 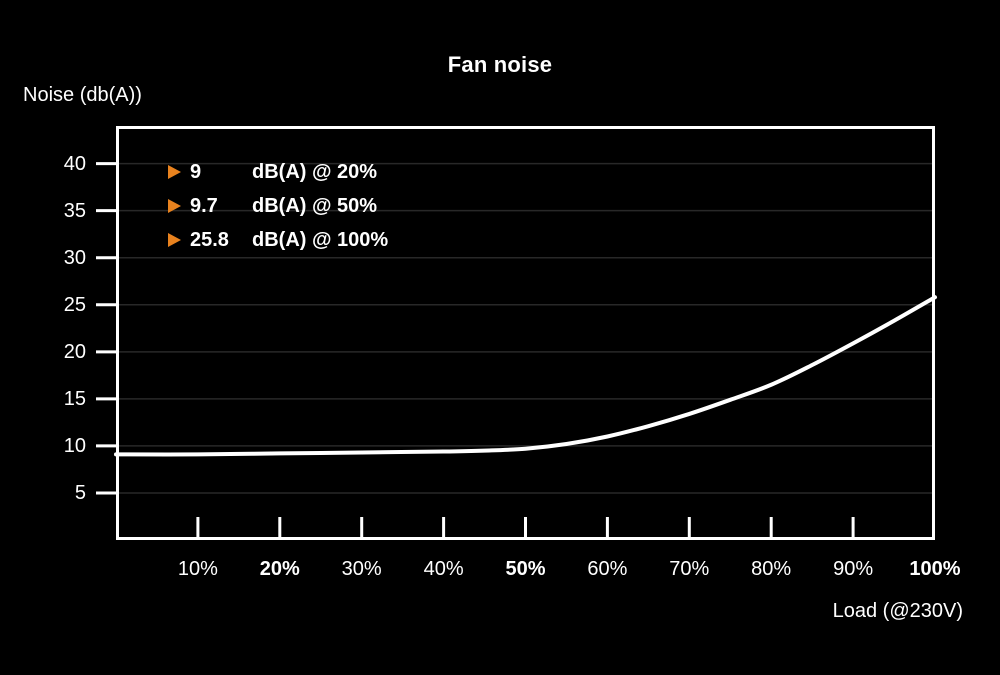 What do you see at coordinates (80, 492) in the screenshot?
I see `y-tick-label-5: 5` at bounding box center [80, 492].